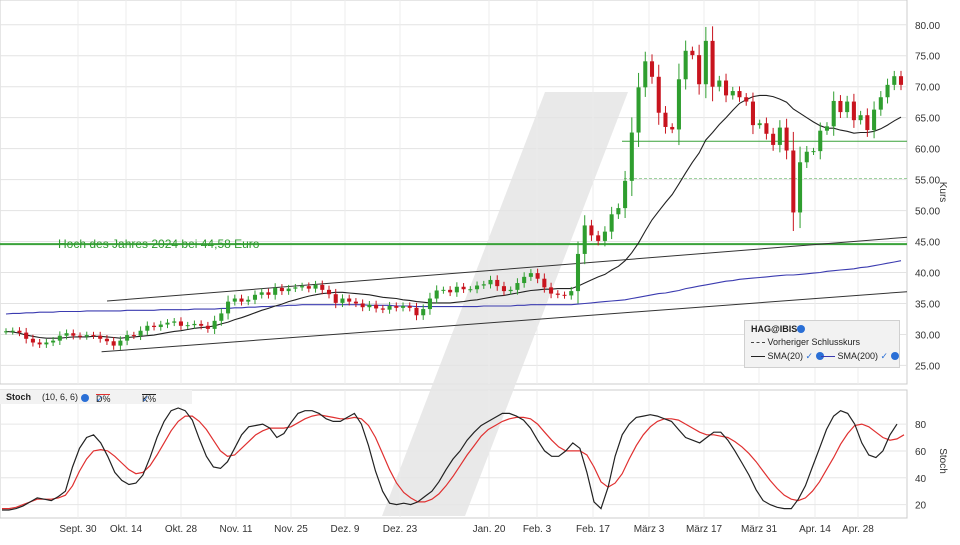  What do you see at coordinates (100, 399) in the screenshot?
I see `d-check-icon: ✓` at bounding box center [100, 399].